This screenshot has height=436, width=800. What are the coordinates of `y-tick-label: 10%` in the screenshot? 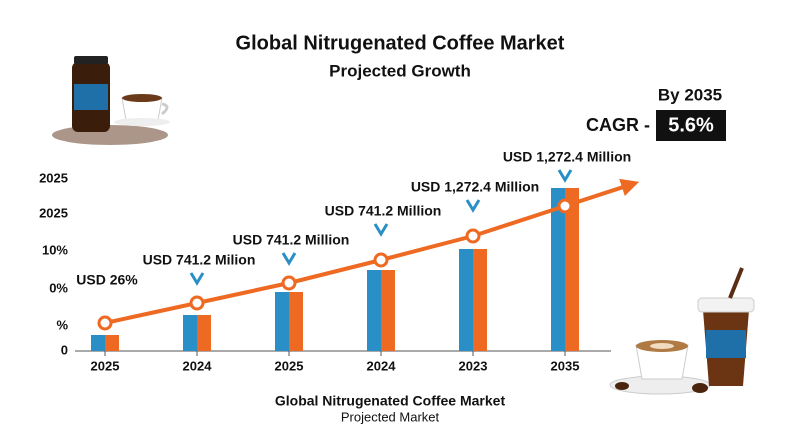 It's located at (55, 249).